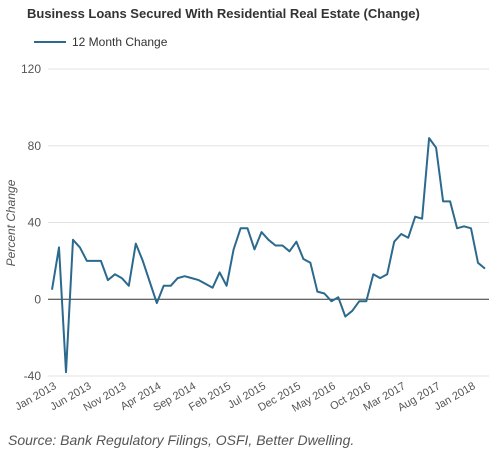 The height and width of the screenshot is (470, 495). What do you see at coordinates (31, 69) in the screenshot?
I see `y-tick-label: 120` at bounding box center [31, 69].